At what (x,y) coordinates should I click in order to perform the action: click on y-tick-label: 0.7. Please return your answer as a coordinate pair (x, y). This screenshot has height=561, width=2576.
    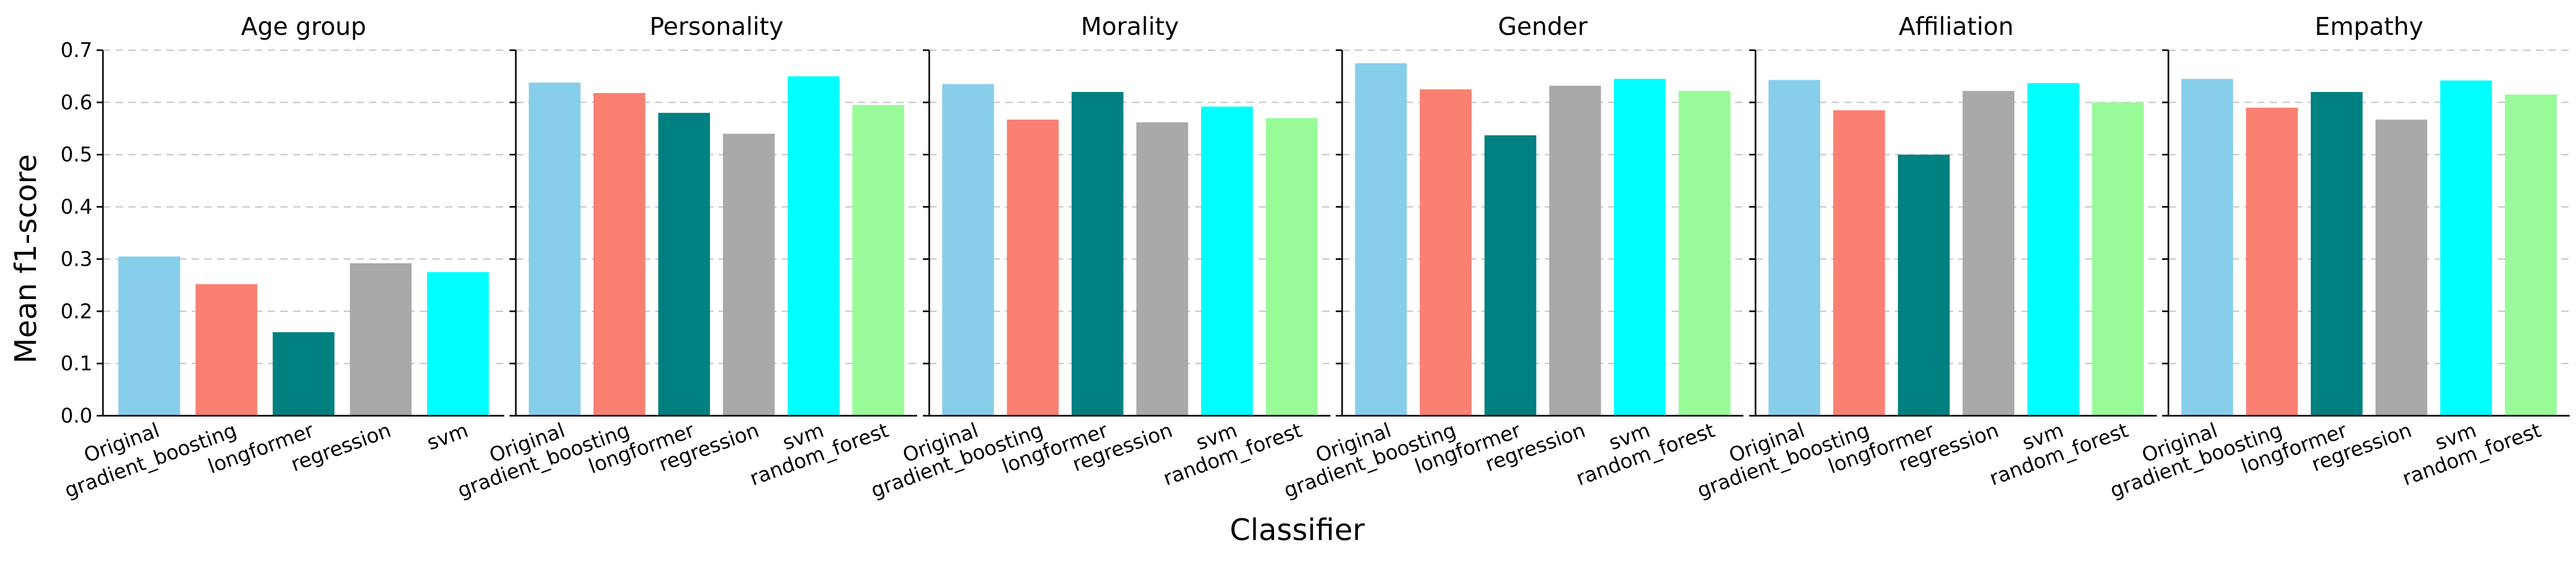
    Looking at the image, I should click on (76, 50).